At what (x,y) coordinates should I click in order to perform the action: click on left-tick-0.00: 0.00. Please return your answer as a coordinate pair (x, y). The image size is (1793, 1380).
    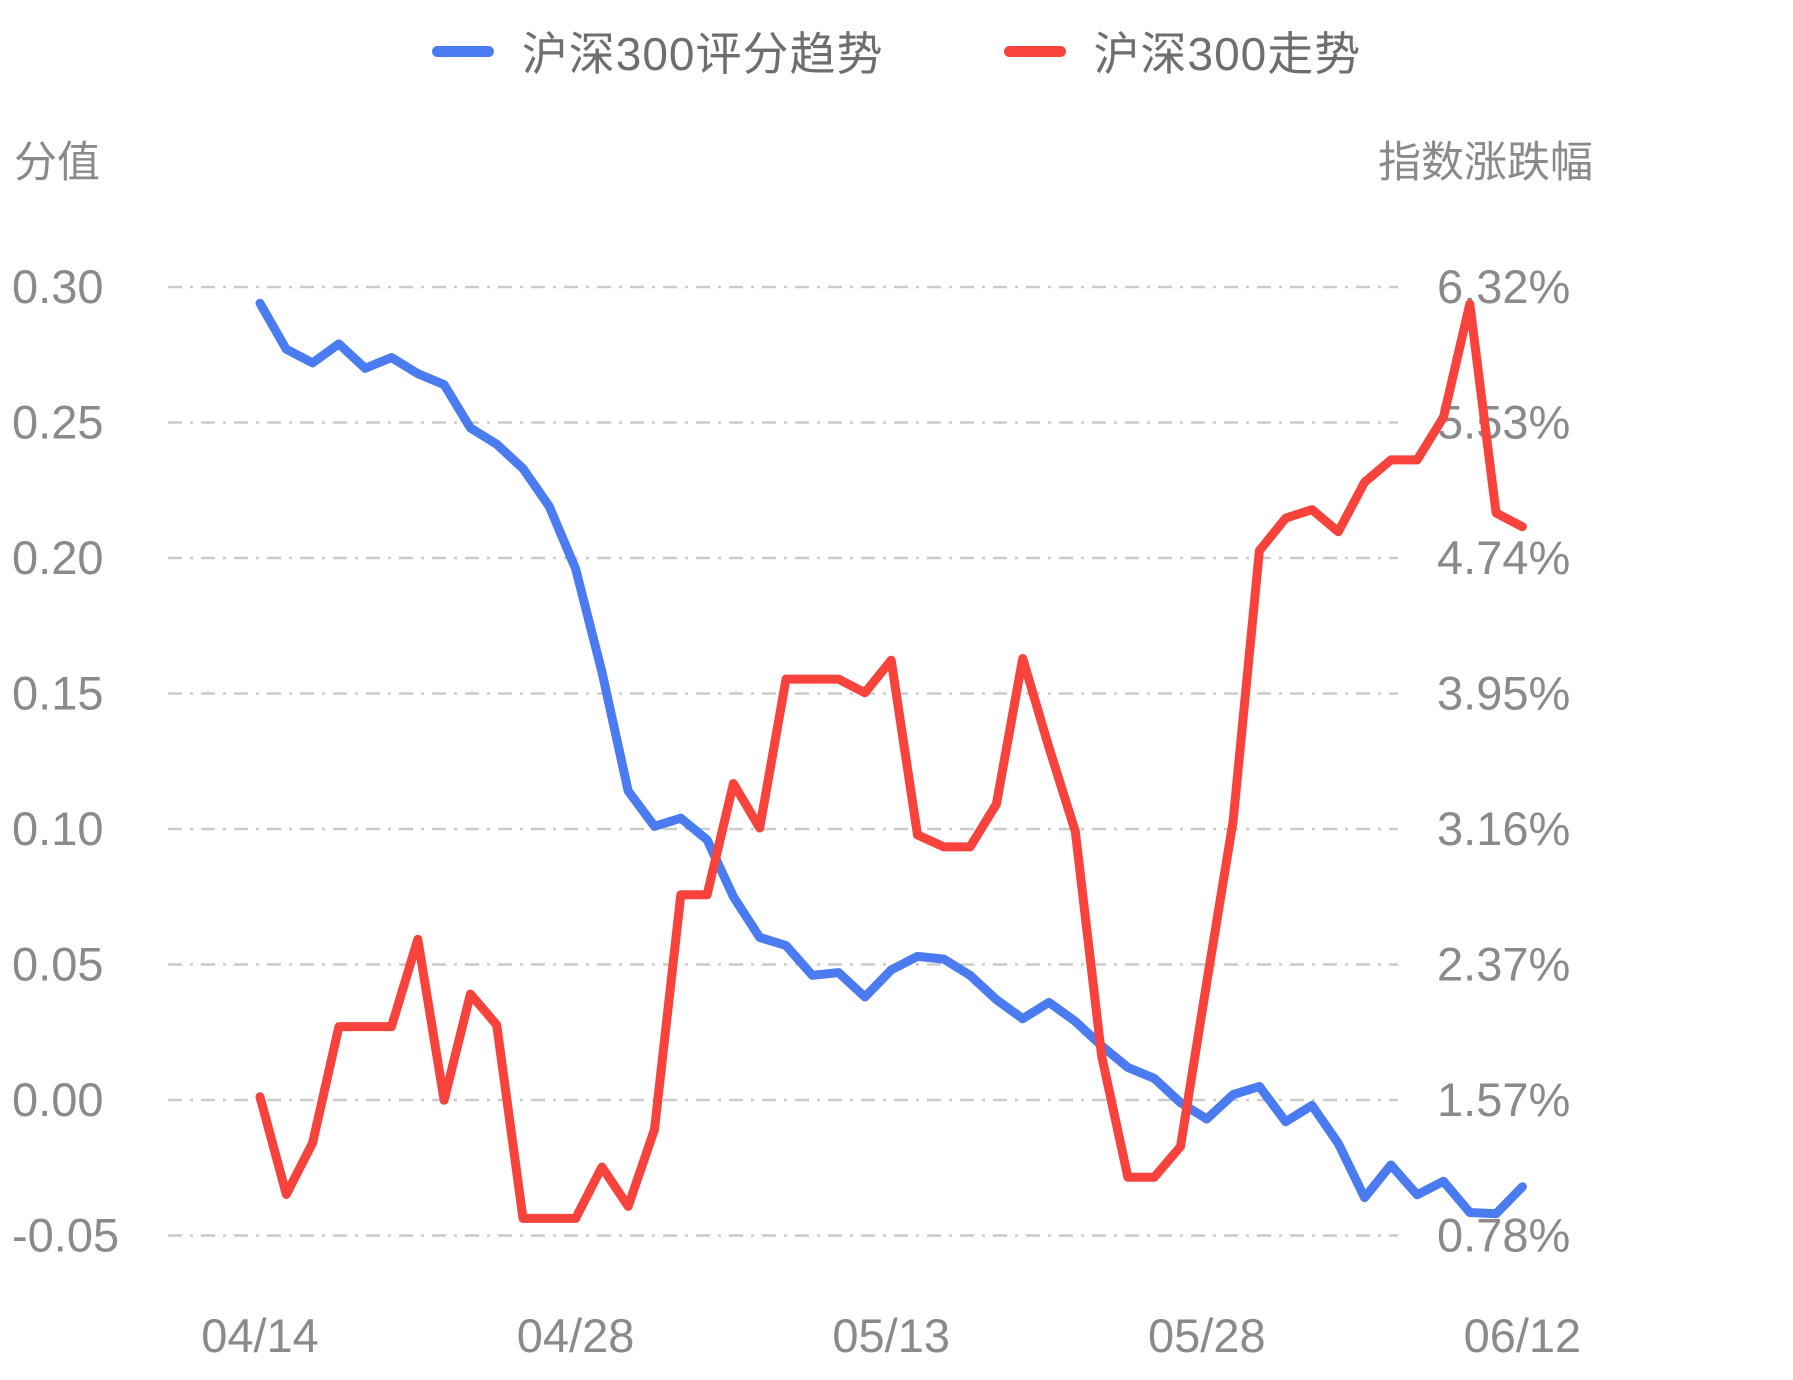
    Looking at the image, I should click on (57, 1099).